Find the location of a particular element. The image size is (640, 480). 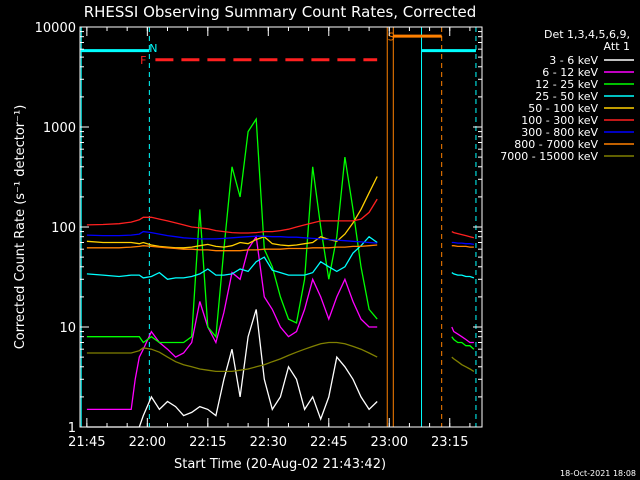

y-tick-label: 10000 is located at coordinates (55, 28).